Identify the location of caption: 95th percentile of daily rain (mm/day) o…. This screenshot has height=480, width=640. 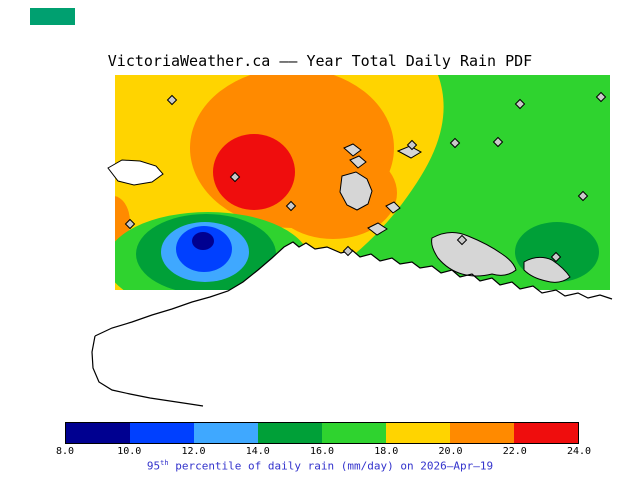
(320, 466).